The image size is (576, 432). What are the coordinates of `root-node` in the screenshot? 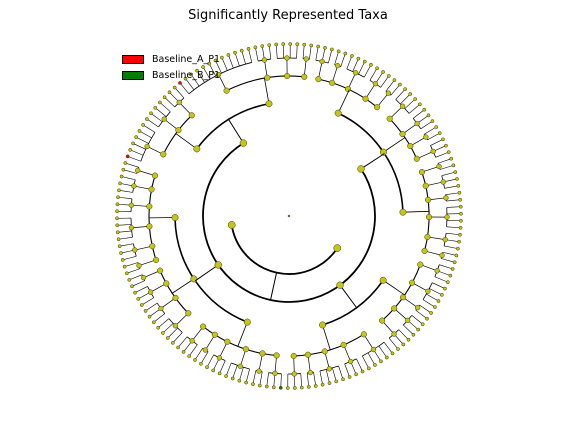 It's located at (289, 216).